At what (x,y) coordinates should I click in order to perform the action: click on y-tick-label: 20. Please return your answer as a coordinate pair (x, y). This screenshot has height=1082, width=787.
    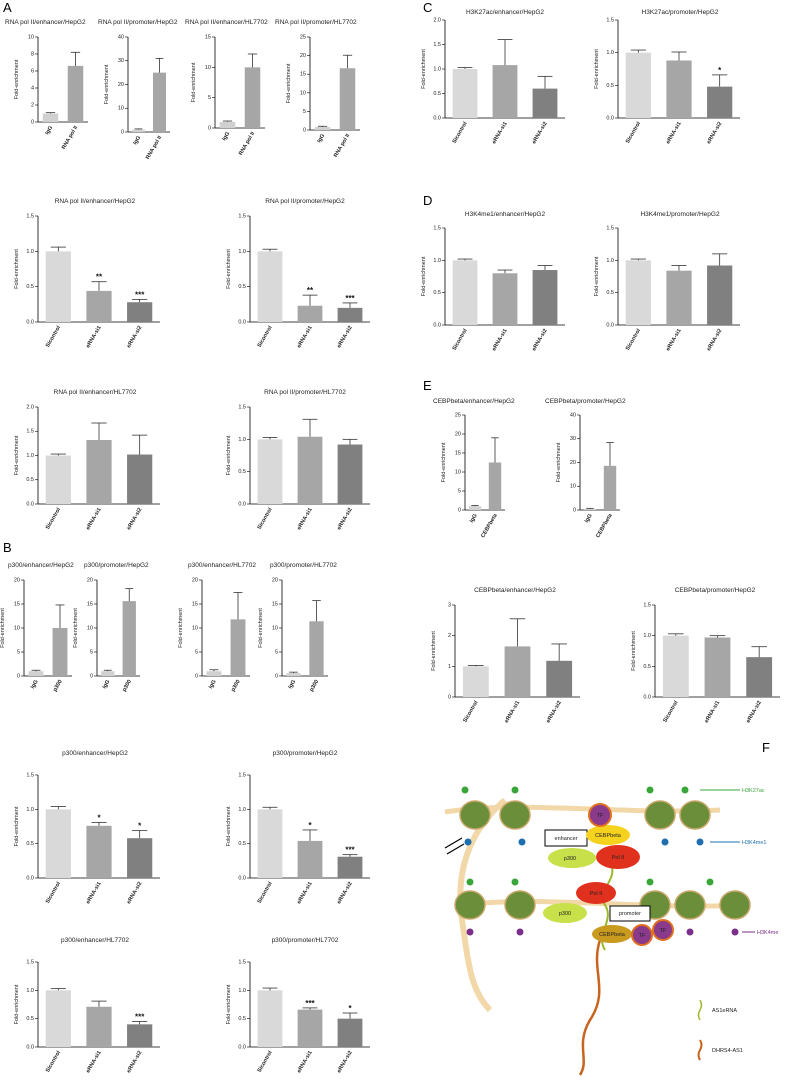
    Looking at the image, I should click on (195, 580).